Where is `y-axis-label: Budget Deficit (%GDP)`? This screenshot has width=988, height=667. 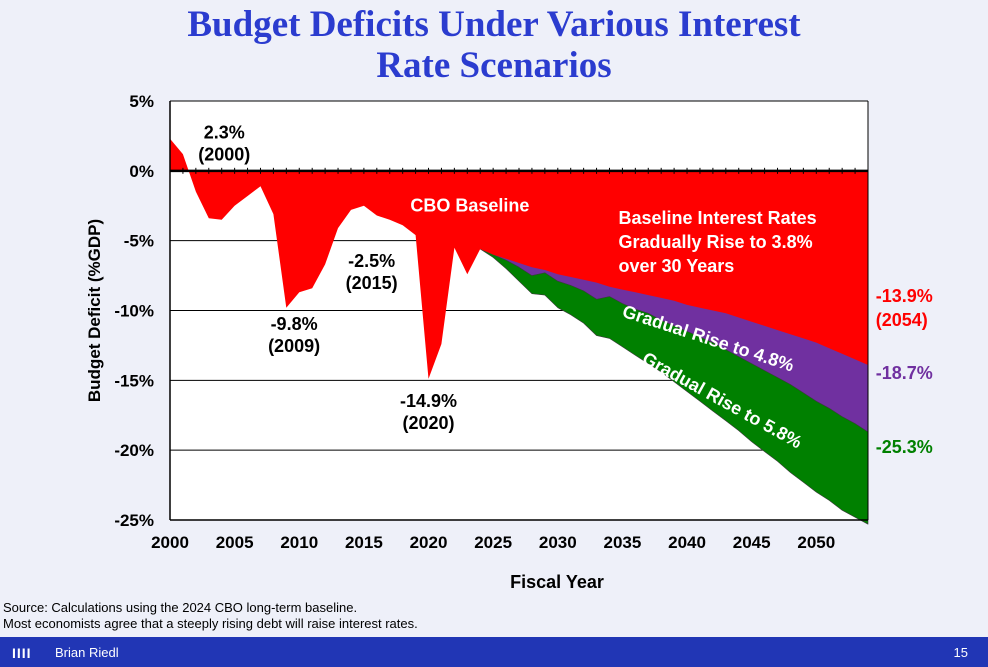 y-axis-label: Budget Deficit (%GDP) is located at coordinates (94, 310).